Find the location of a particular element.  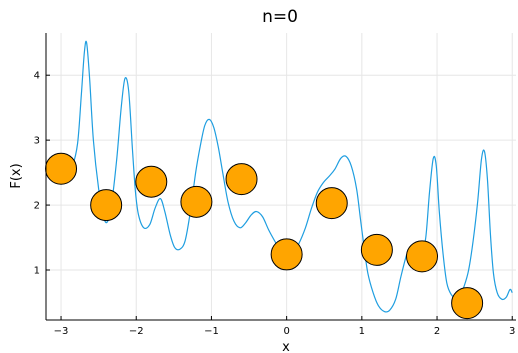

x-tick-label: −1 is located at coordinates (211, 331).